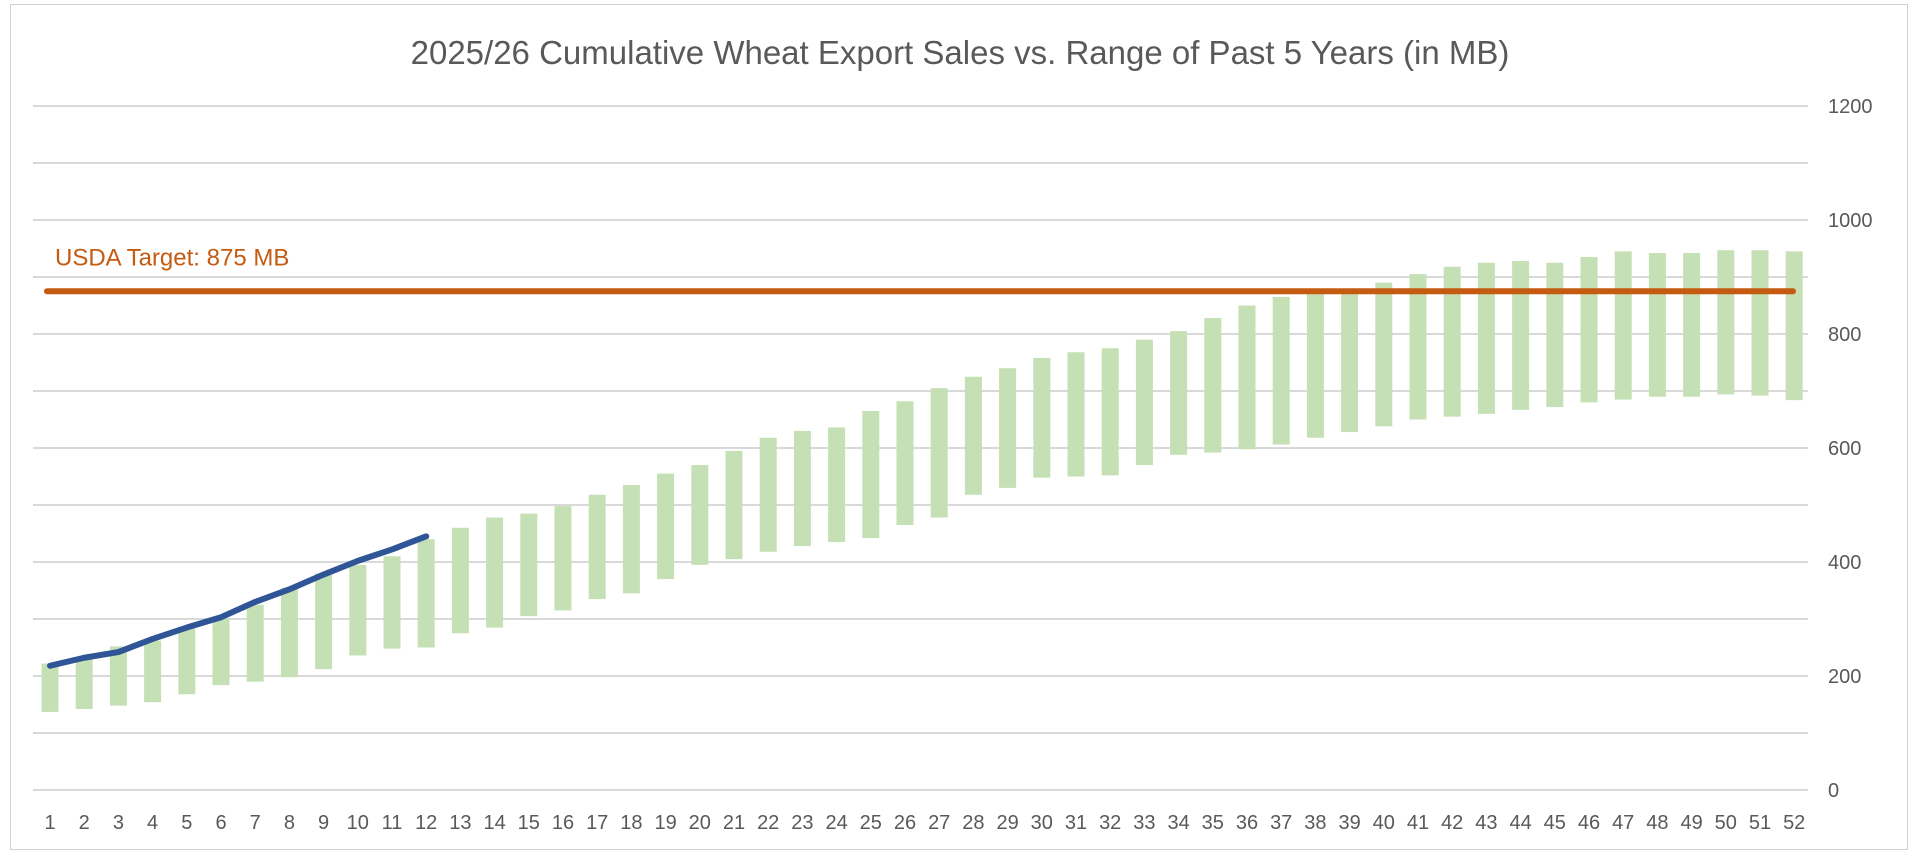 This screenshot has height=859, width=1920. I want to click on x-tick-label: 25, so click(871, 823).